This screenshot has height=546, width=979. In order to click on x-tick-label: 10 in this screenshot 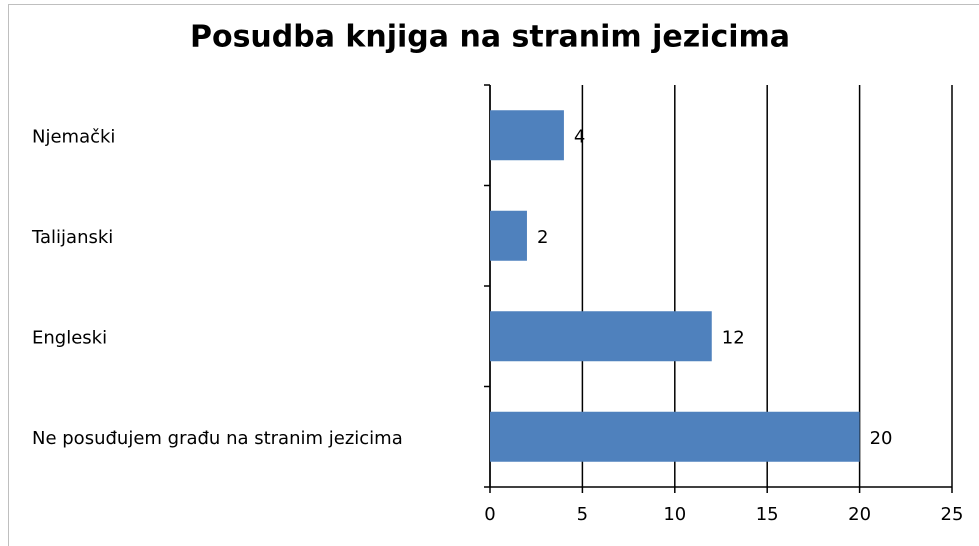, I will do `click(674, 514)`.